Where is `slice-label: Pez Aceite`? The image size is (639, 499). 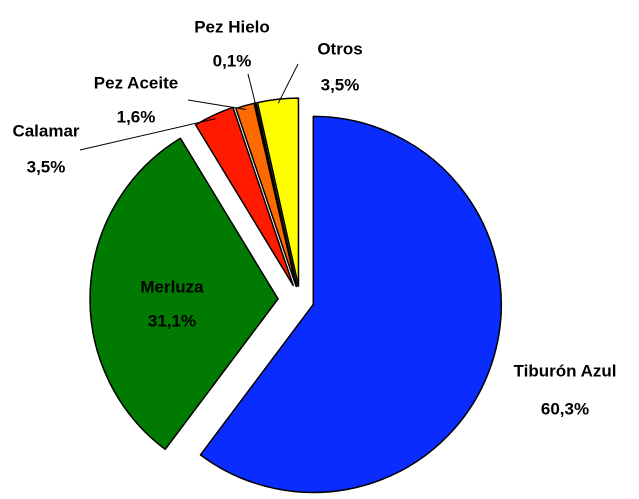
slice-label: Pez Aceite is located at coordinates (136, 82).